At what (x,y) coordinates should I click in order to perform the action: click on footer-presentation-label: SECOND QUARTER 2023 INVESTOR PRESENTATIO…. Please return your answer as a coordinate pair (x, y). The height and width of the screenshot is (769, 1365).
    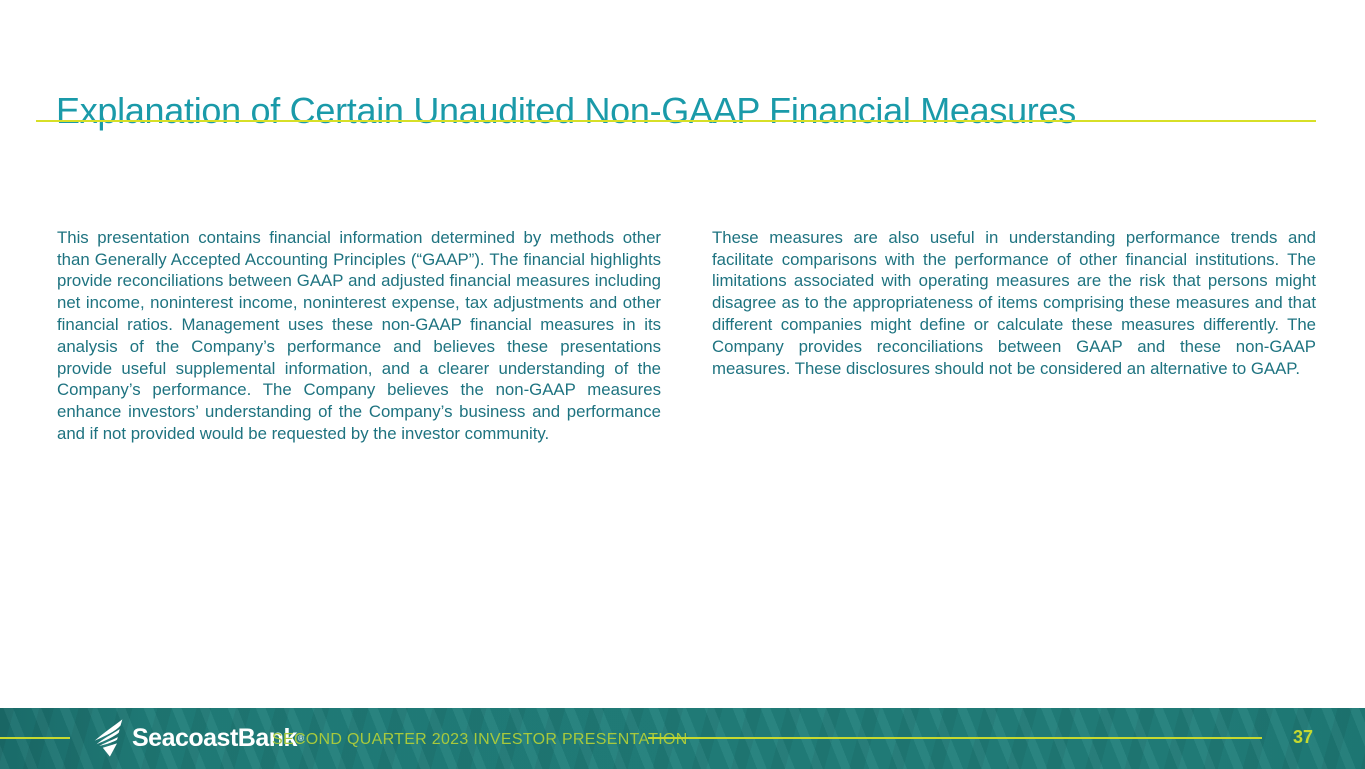
    Looking at the image, I should click on (480, 739).